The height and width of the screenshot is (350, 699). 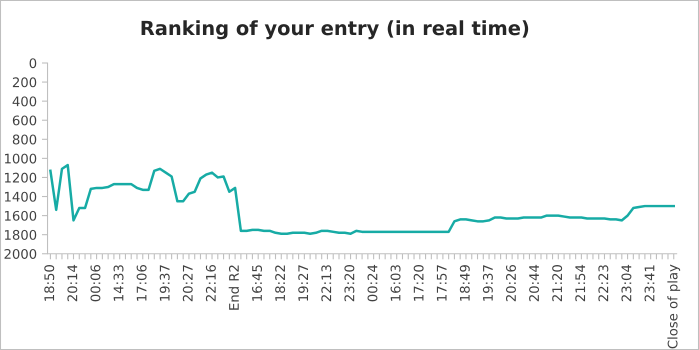 I want to click on x-tick-label: 18:49, so click(x=465, y=283).